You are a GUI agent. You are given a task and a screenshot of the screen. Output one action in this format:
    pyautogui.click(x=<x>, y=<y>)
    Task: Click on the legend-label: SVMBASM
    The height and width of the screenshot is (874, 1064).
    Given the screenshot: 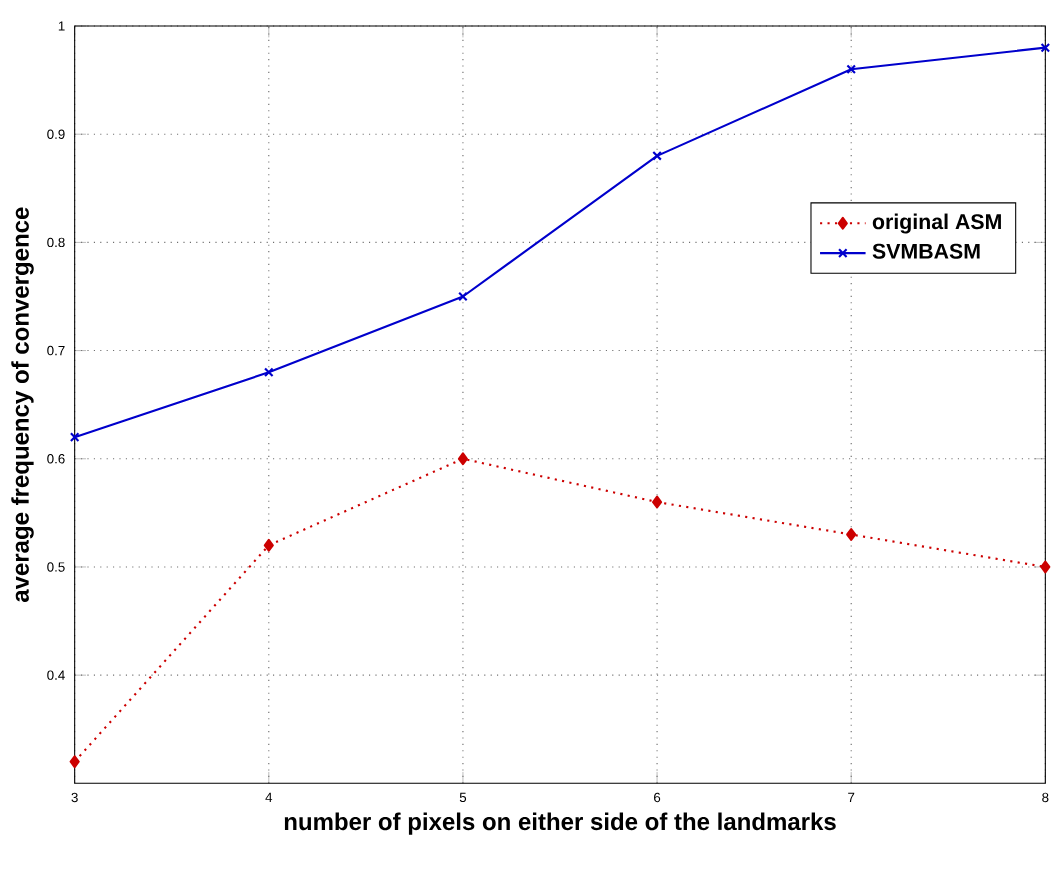 What is the action you would take?
    pyautogui.click(x=926, y=251)
    